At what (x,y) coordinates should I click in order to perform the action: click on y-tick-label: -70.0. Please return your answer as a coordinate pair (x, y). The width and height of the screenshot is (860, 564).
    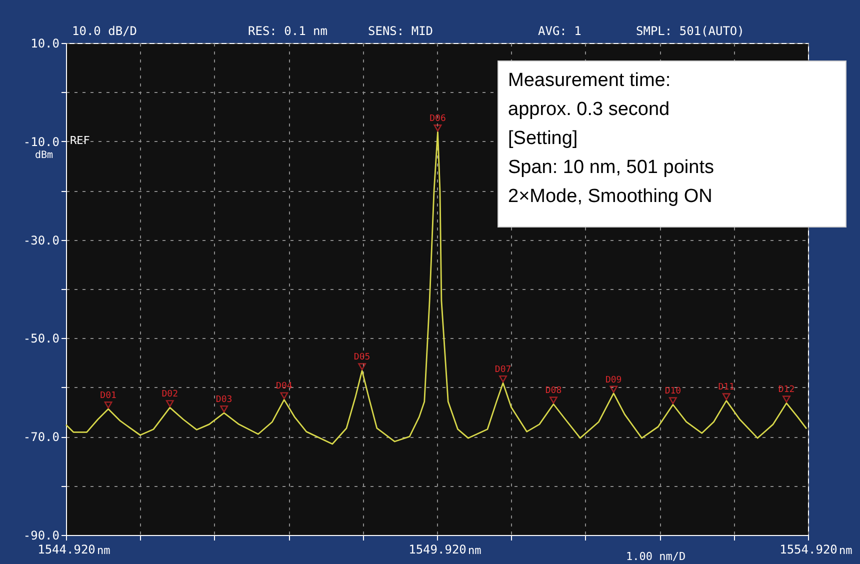
    Looking at the image, I should click on (41, 437).